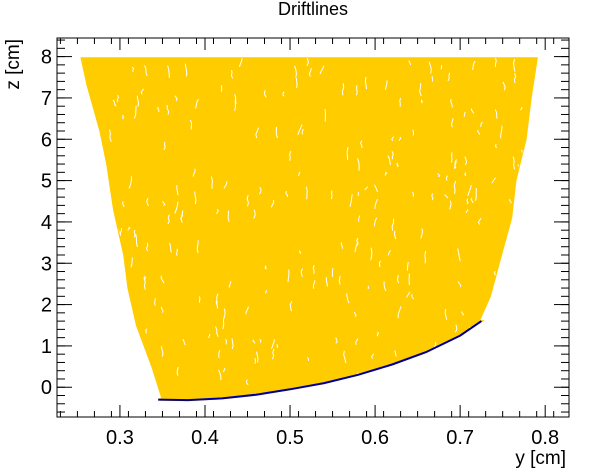 The image size is (597, 468). What do you see at coordinates (13, 64) in the screenshot?
I see `y-axis-title: z [cm]` at bounding box center [13, 64].